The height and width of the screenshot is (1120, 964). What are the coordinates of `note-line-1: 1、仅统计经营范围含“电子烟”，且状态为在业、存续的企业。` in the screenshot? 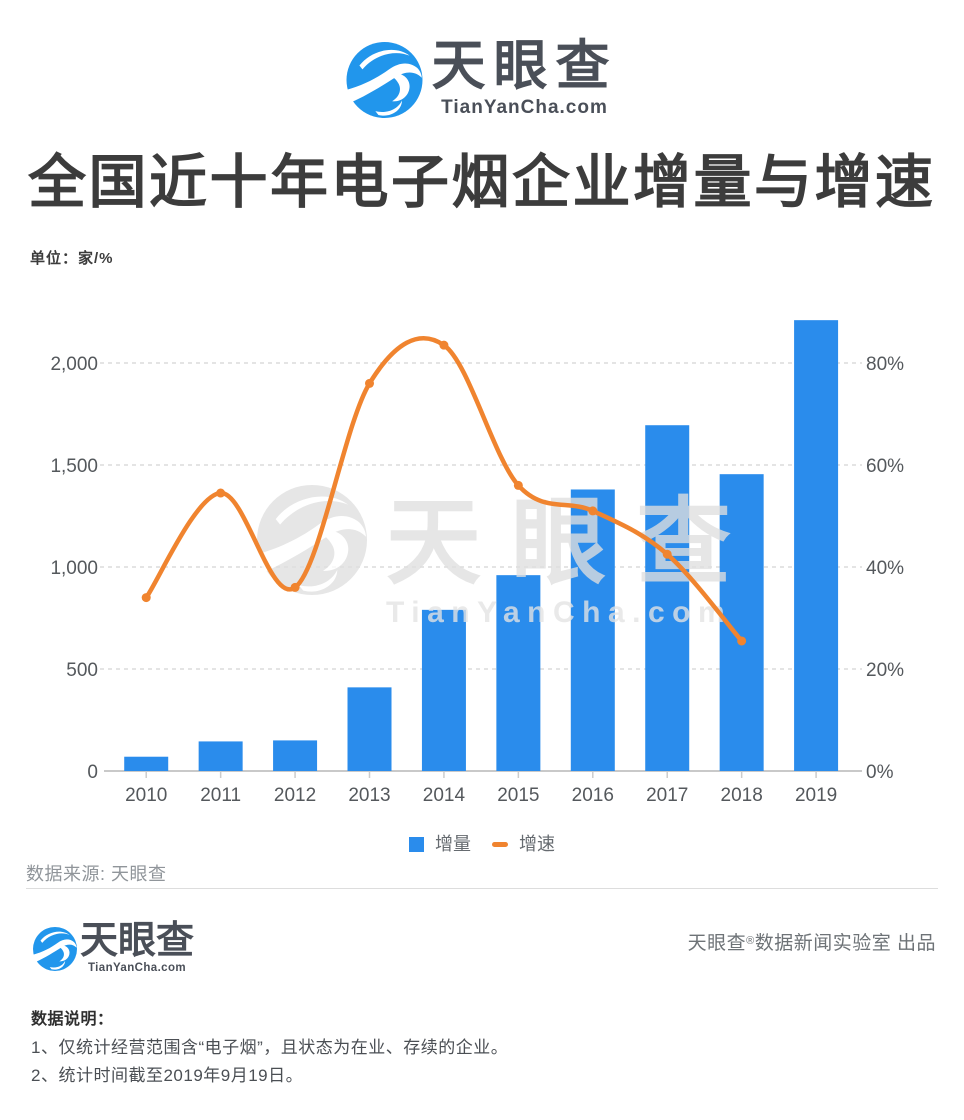 It's located at (270, 1047).